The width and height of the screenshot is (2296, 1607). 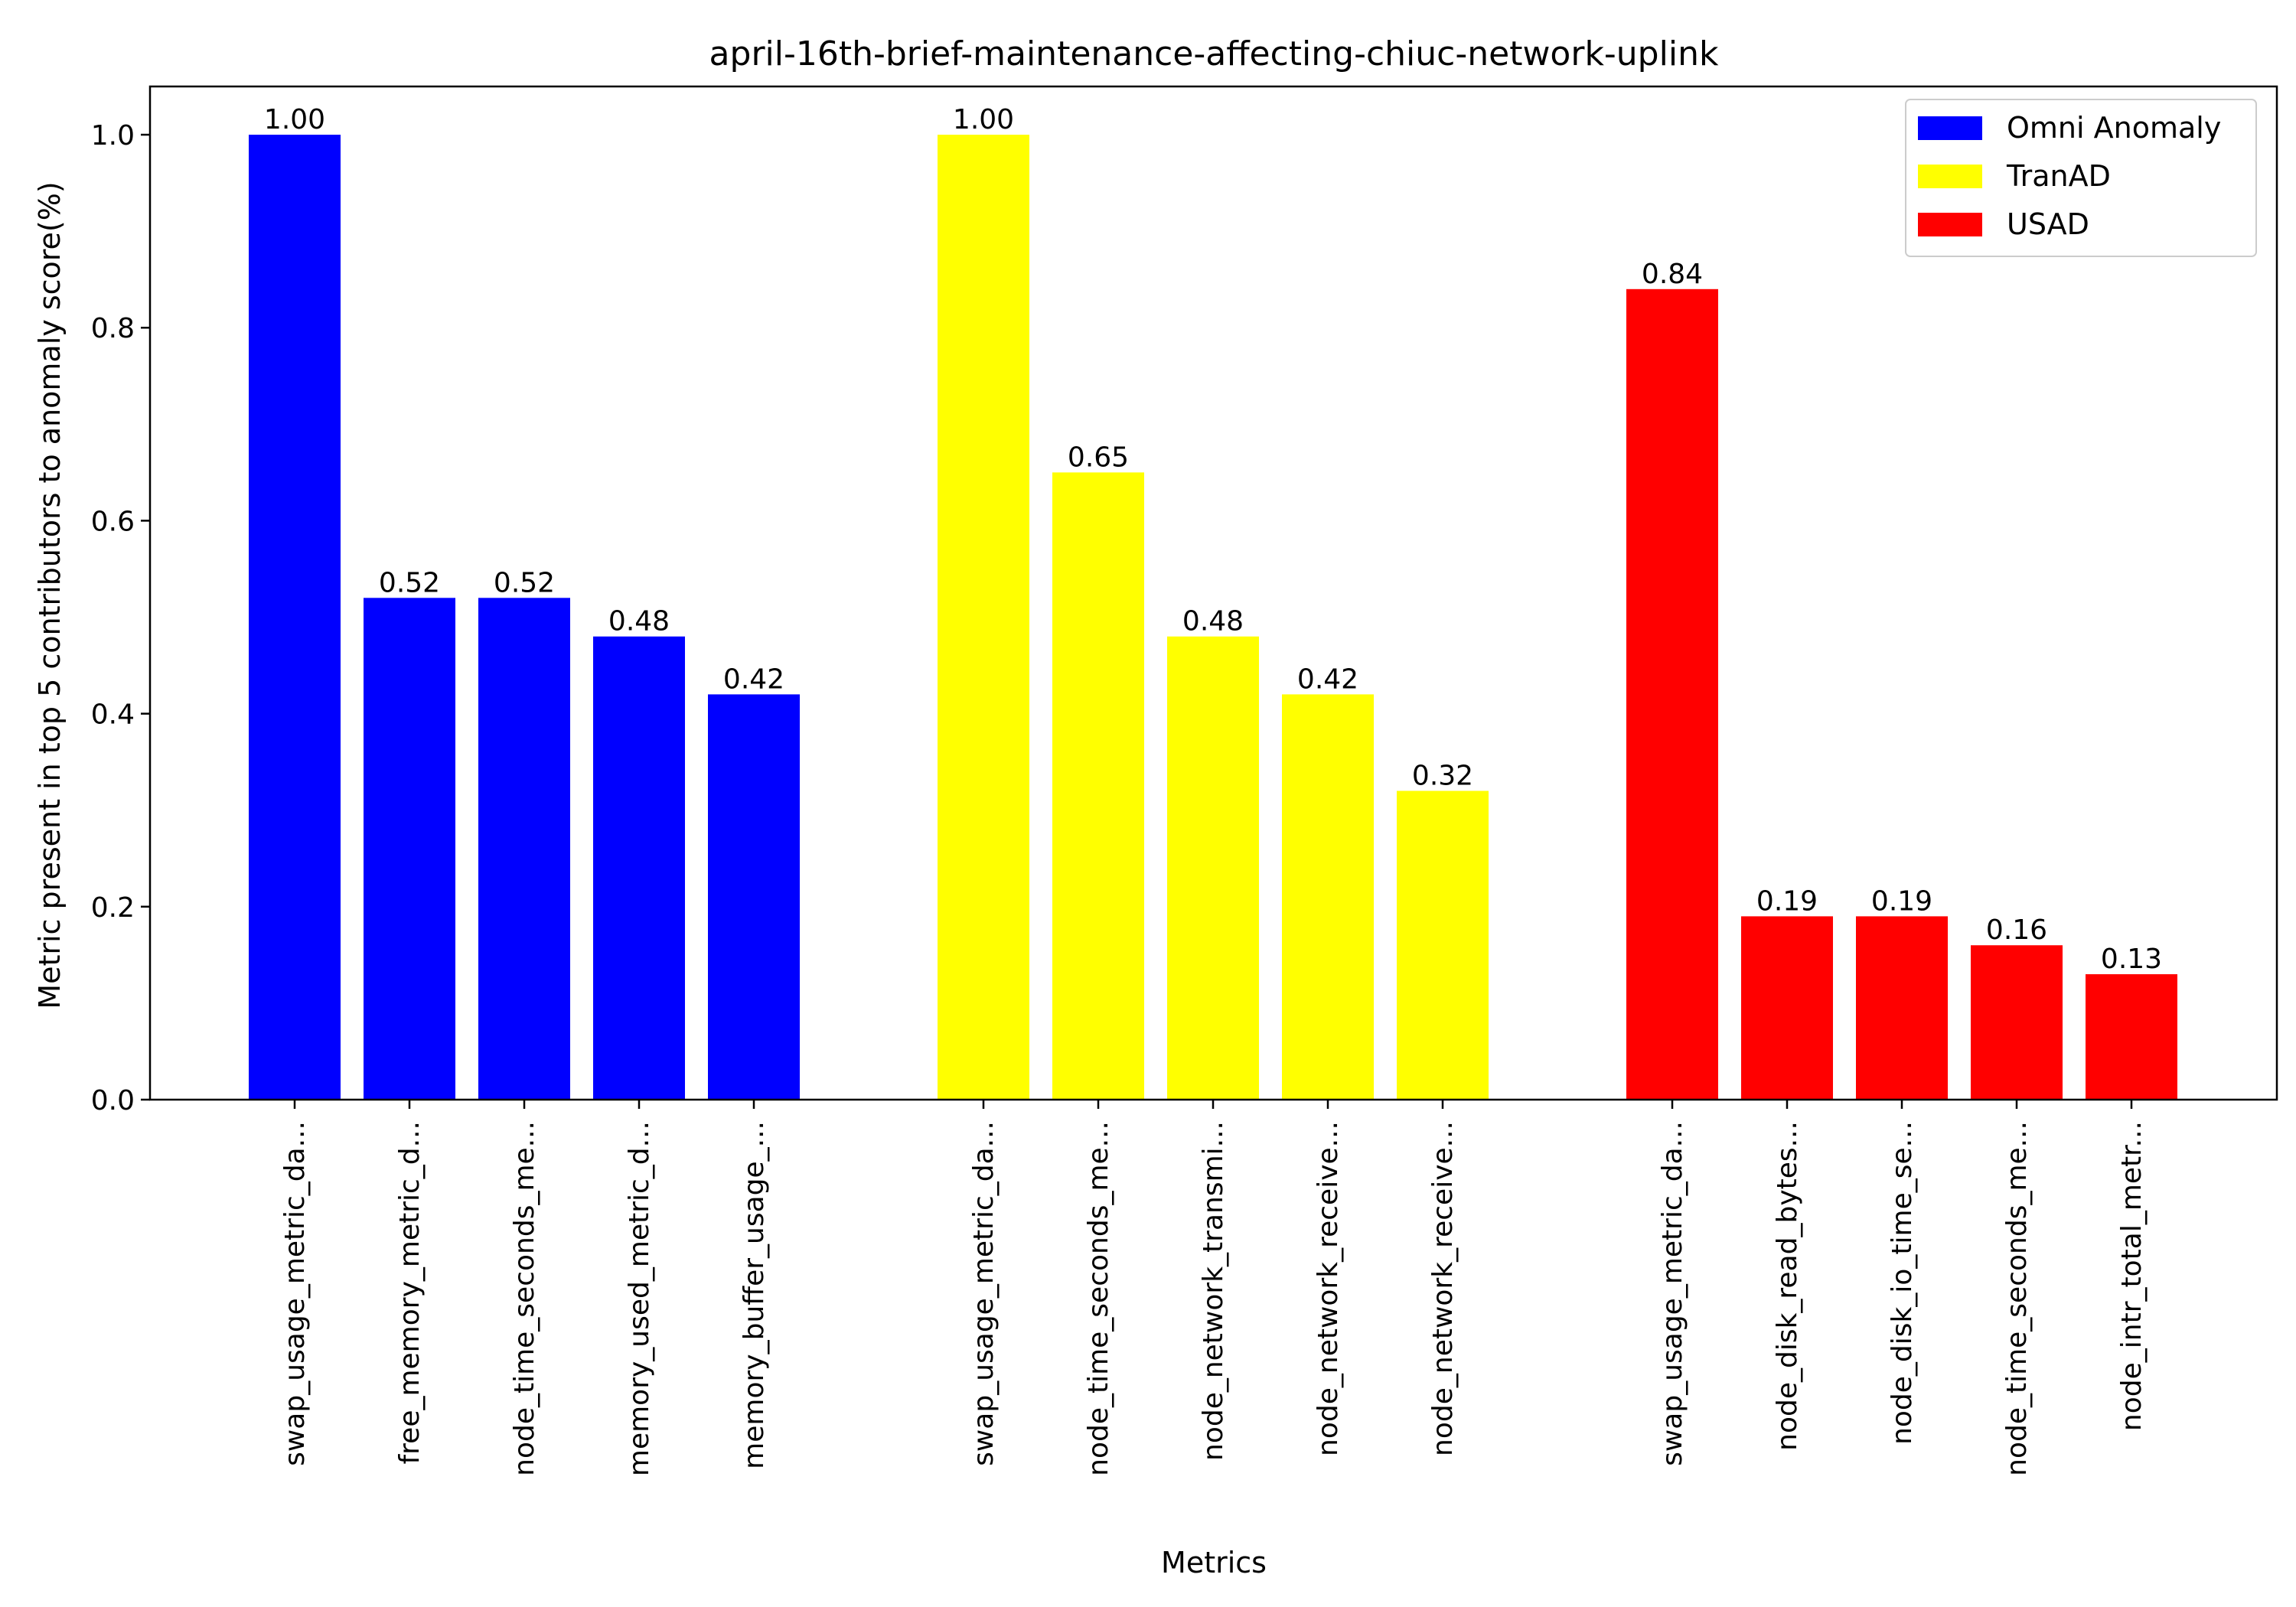 What do you see at coordinates (2131, 959) in the screenshot?
I see `bar-value-label: 0.13` at bounding box center [2131, 959].